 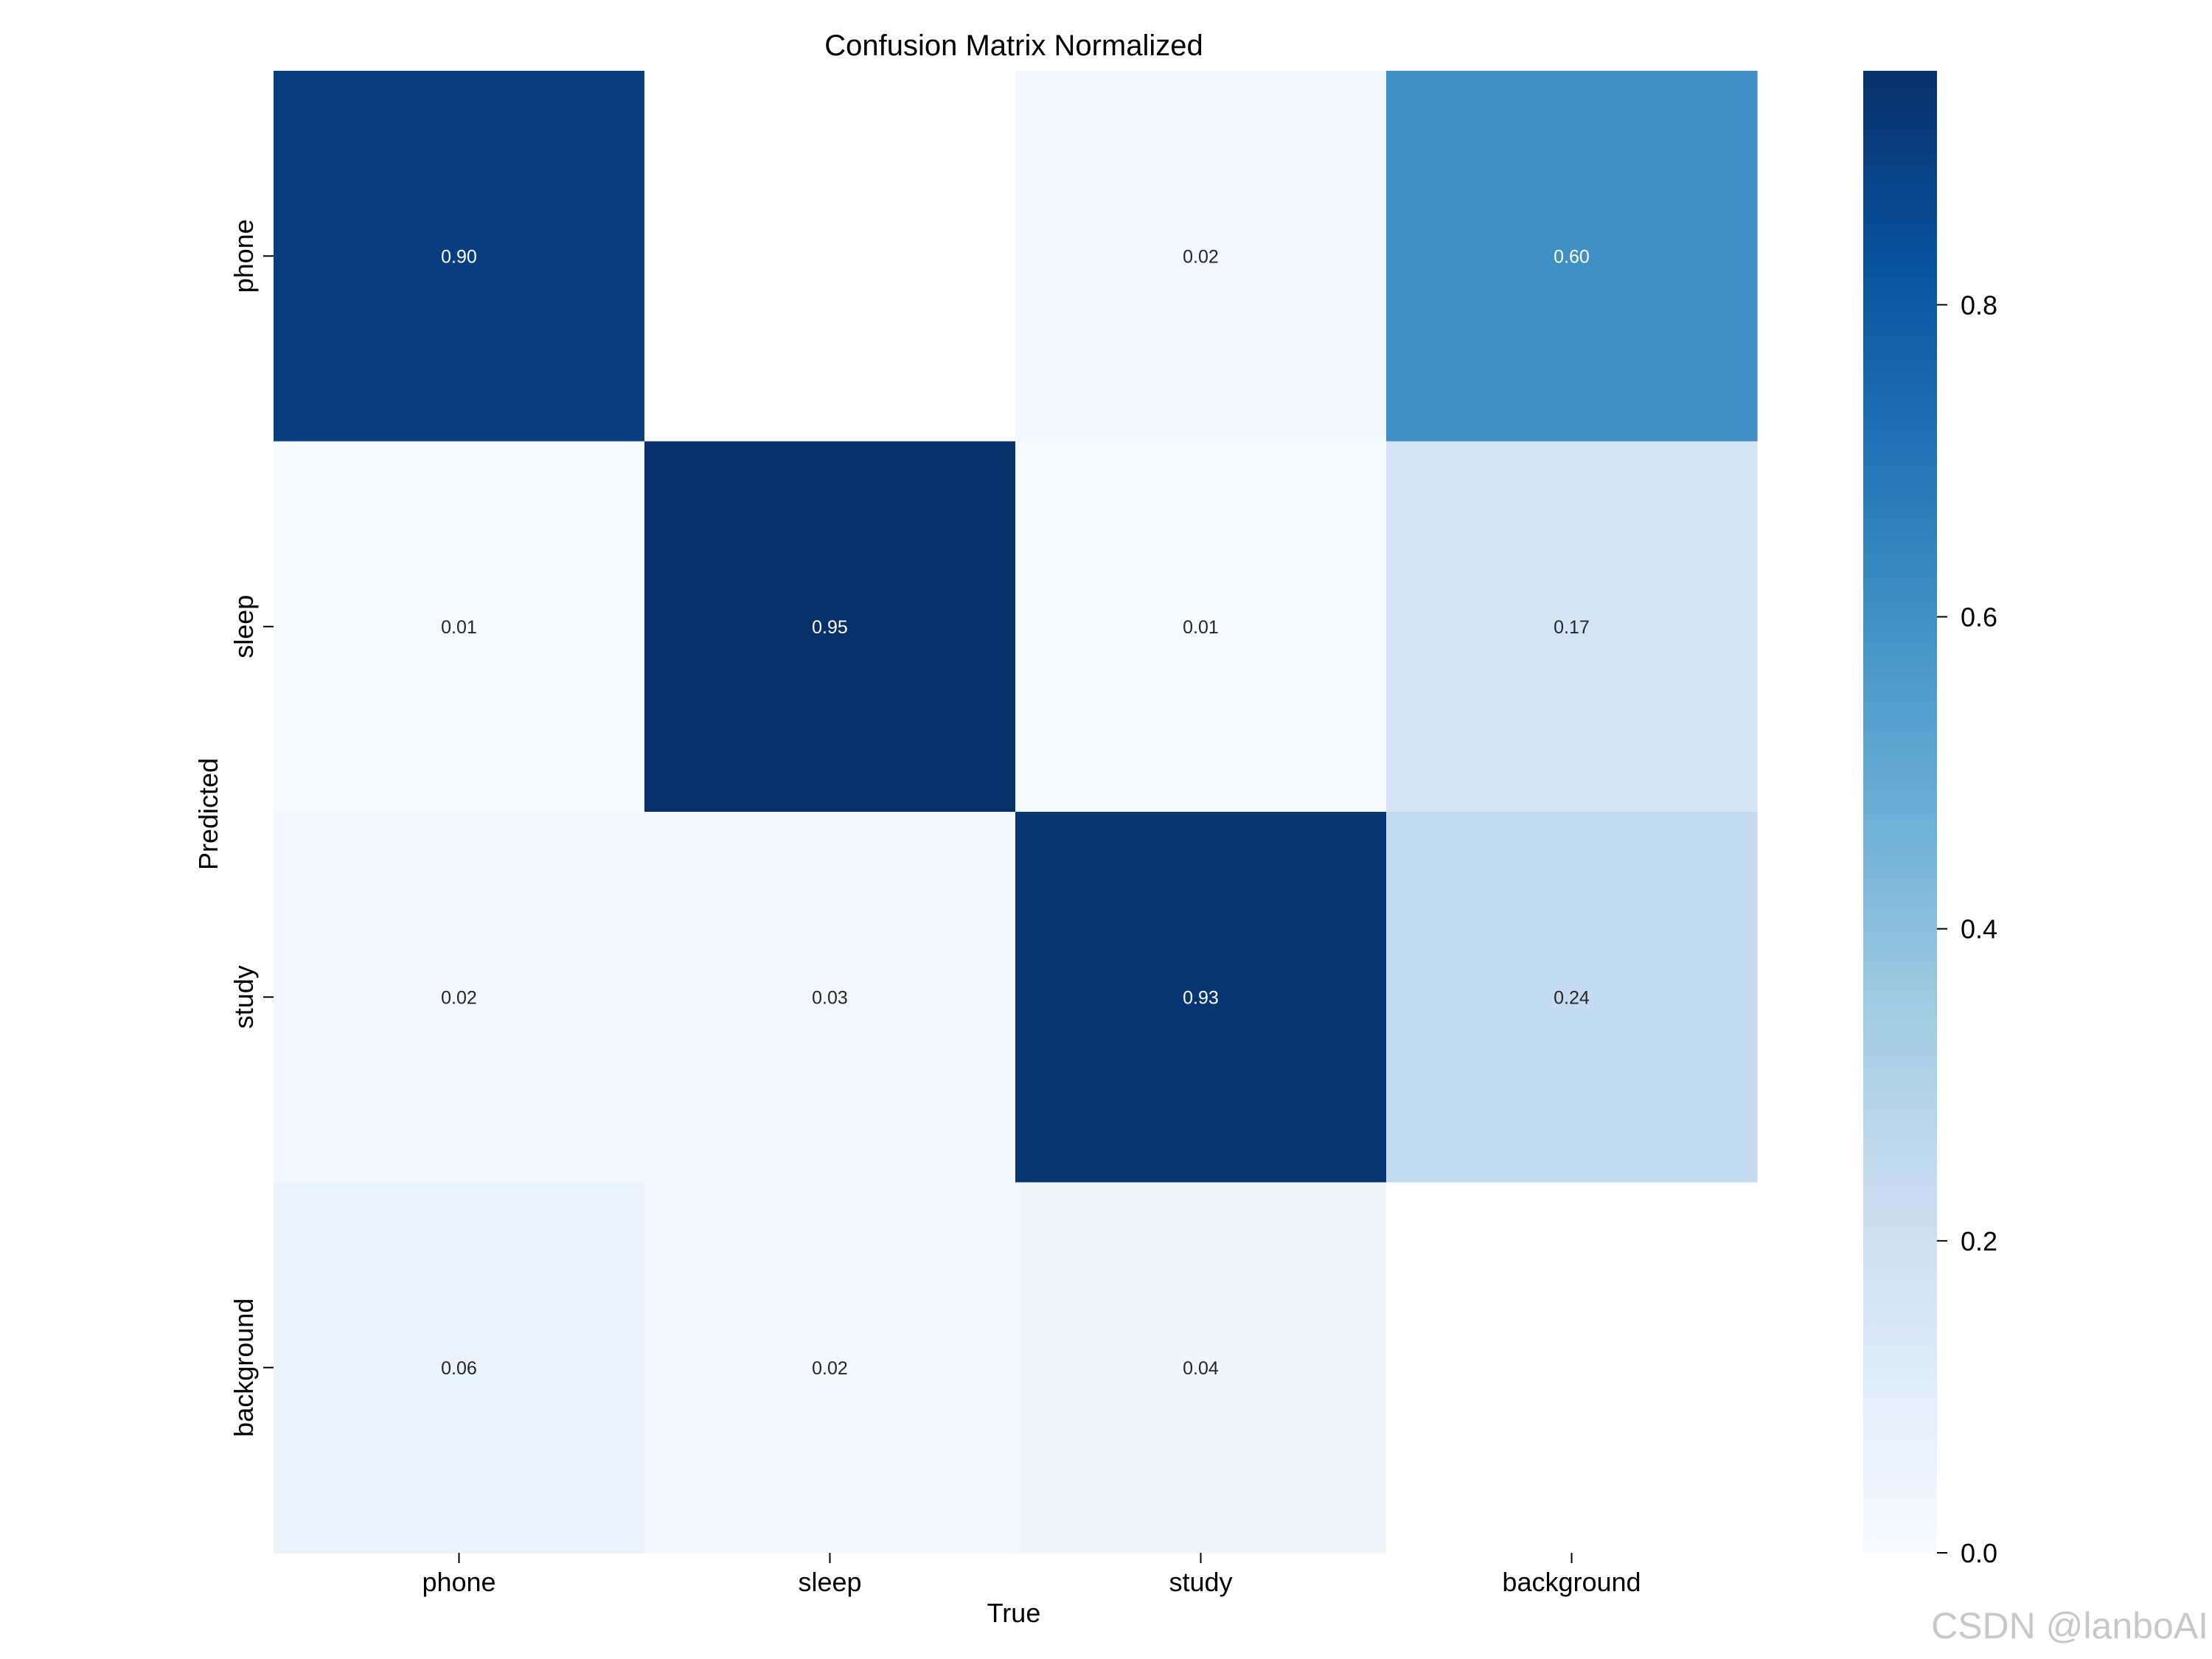 I want to click on x-tick-label: sleep, so click(x=829, y=1582).